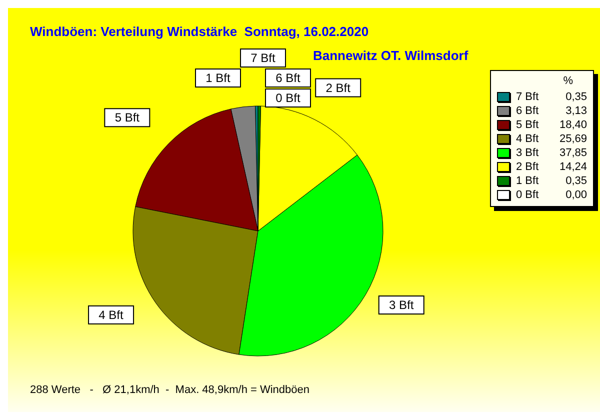  What do you see at coordinates (288, 78) in the screenshot?
I see `category-label: 6 Bft` at bounding box center [288, 78].